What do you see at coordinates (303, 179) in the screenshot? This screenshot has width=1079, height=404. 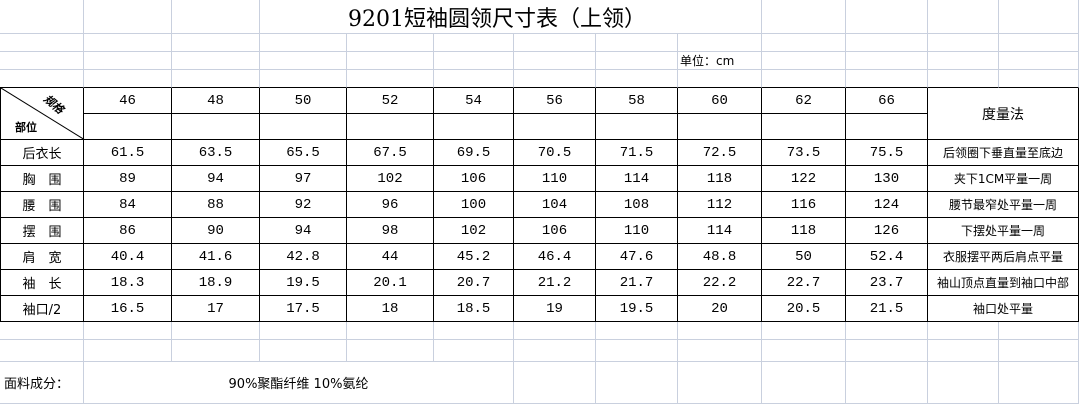 I see `measurement-cell: 97` at bounding box center [303, 179].